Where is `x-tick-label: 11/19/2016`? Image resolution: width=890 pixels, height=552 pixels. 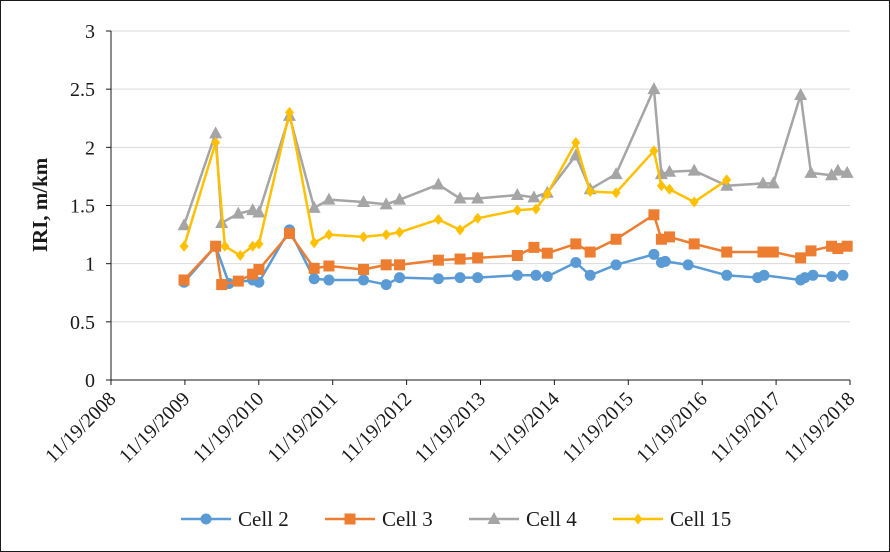
x-tick-label: 11/19/2016 is located at coordinates (671, 427).